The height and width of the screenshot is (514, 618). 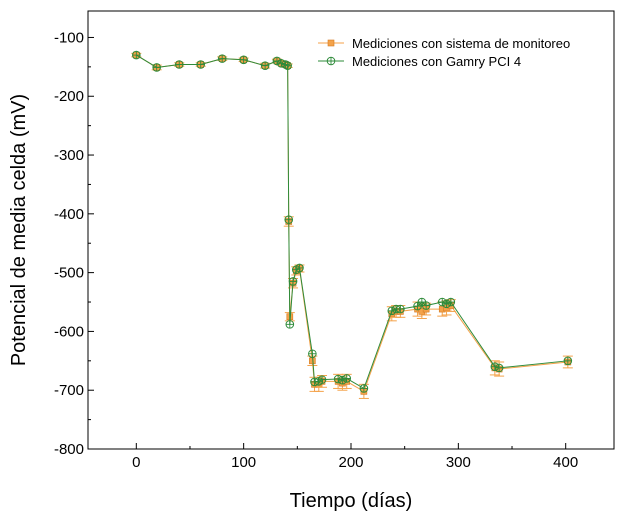 What do you see at coordinates (436, 61) in the screenshot?
I see `legend-label-gamry: Mediciones con Gamry PCI 4` at bounding box center [436, 61].